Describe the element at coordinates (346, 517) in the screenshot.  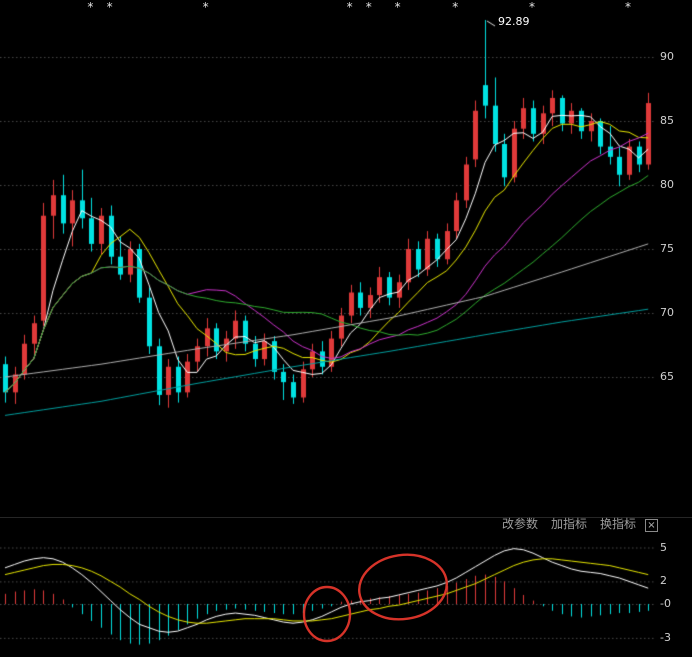
I see `panel-divider` at that location.